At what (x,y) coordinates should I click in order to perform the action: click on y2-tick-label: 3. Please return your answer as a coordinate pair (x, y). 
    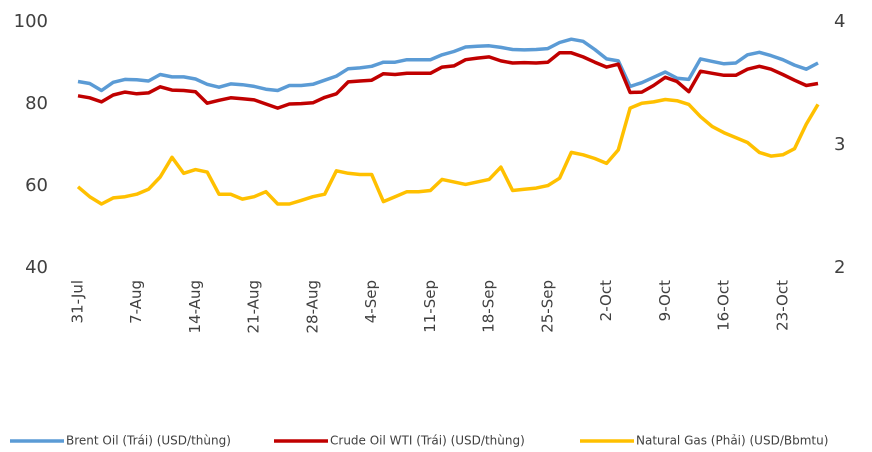
    Looking at the image, I should click on (839, 144).